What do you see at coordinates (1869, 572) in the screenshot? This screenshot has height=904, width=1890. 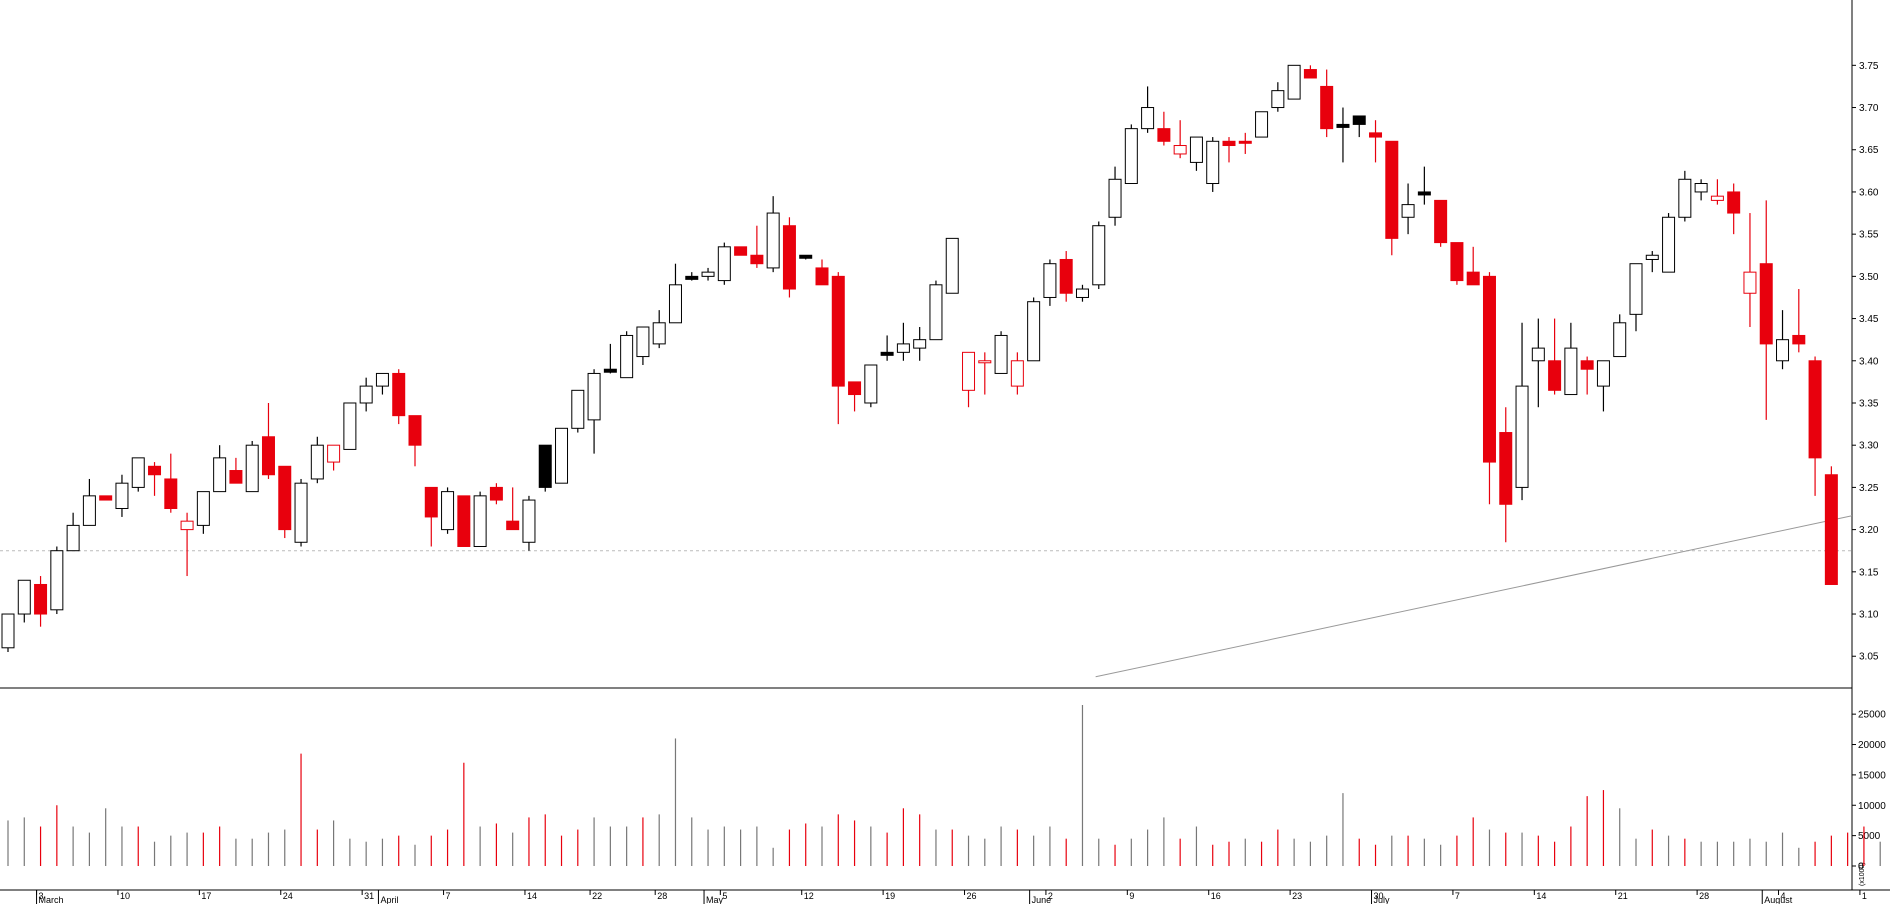 I see `y-tick-label: 3.15` at bounding box center [1869, 572].